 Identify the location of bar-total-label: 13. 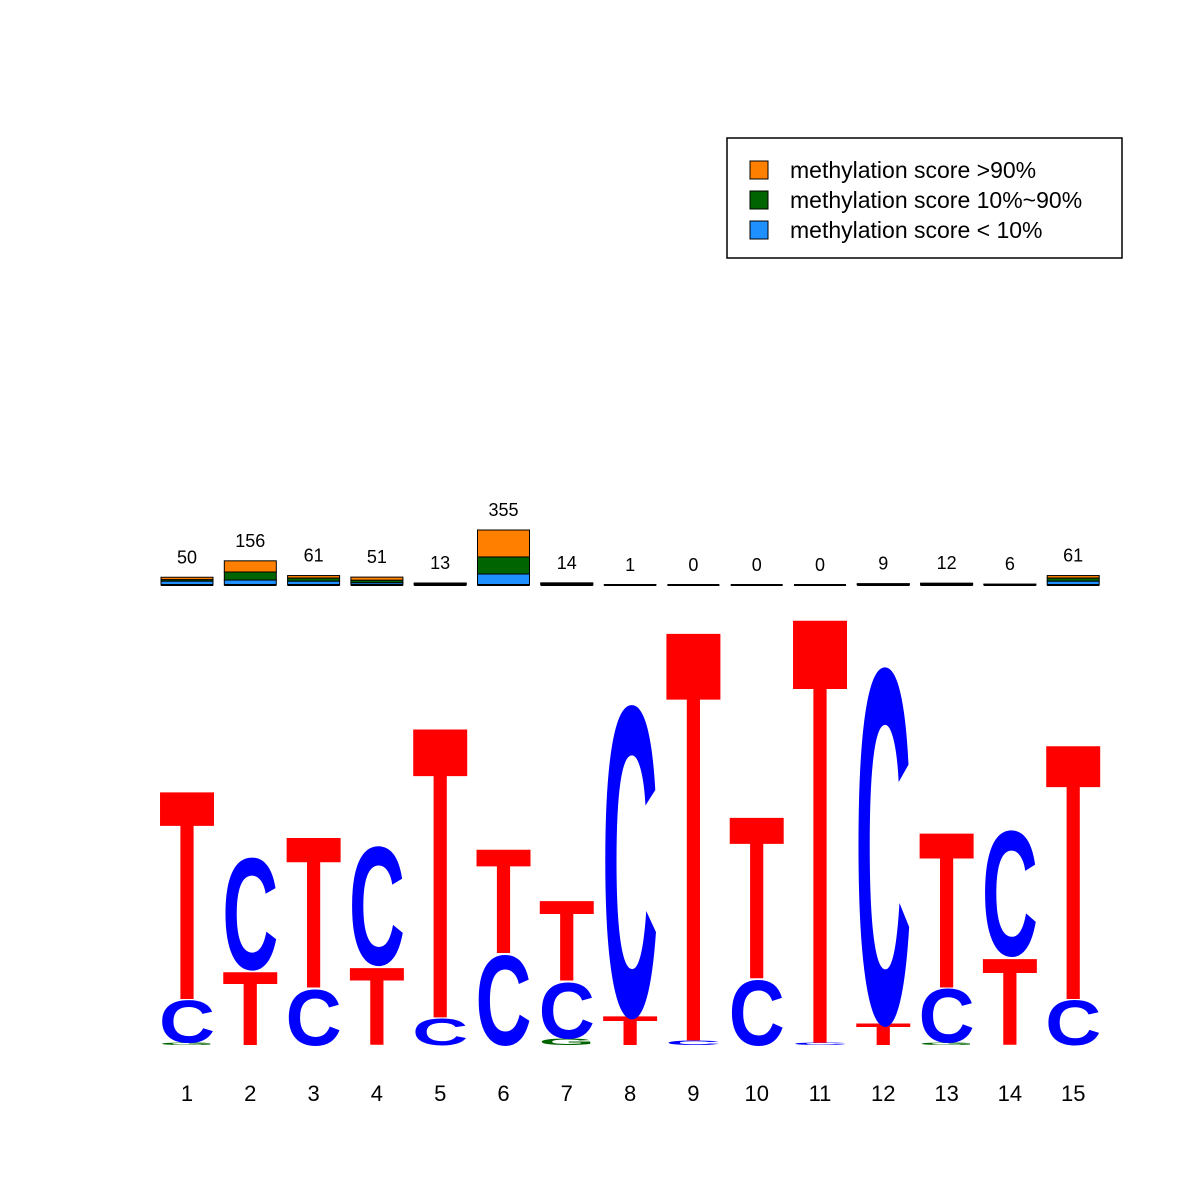
(440, 563).